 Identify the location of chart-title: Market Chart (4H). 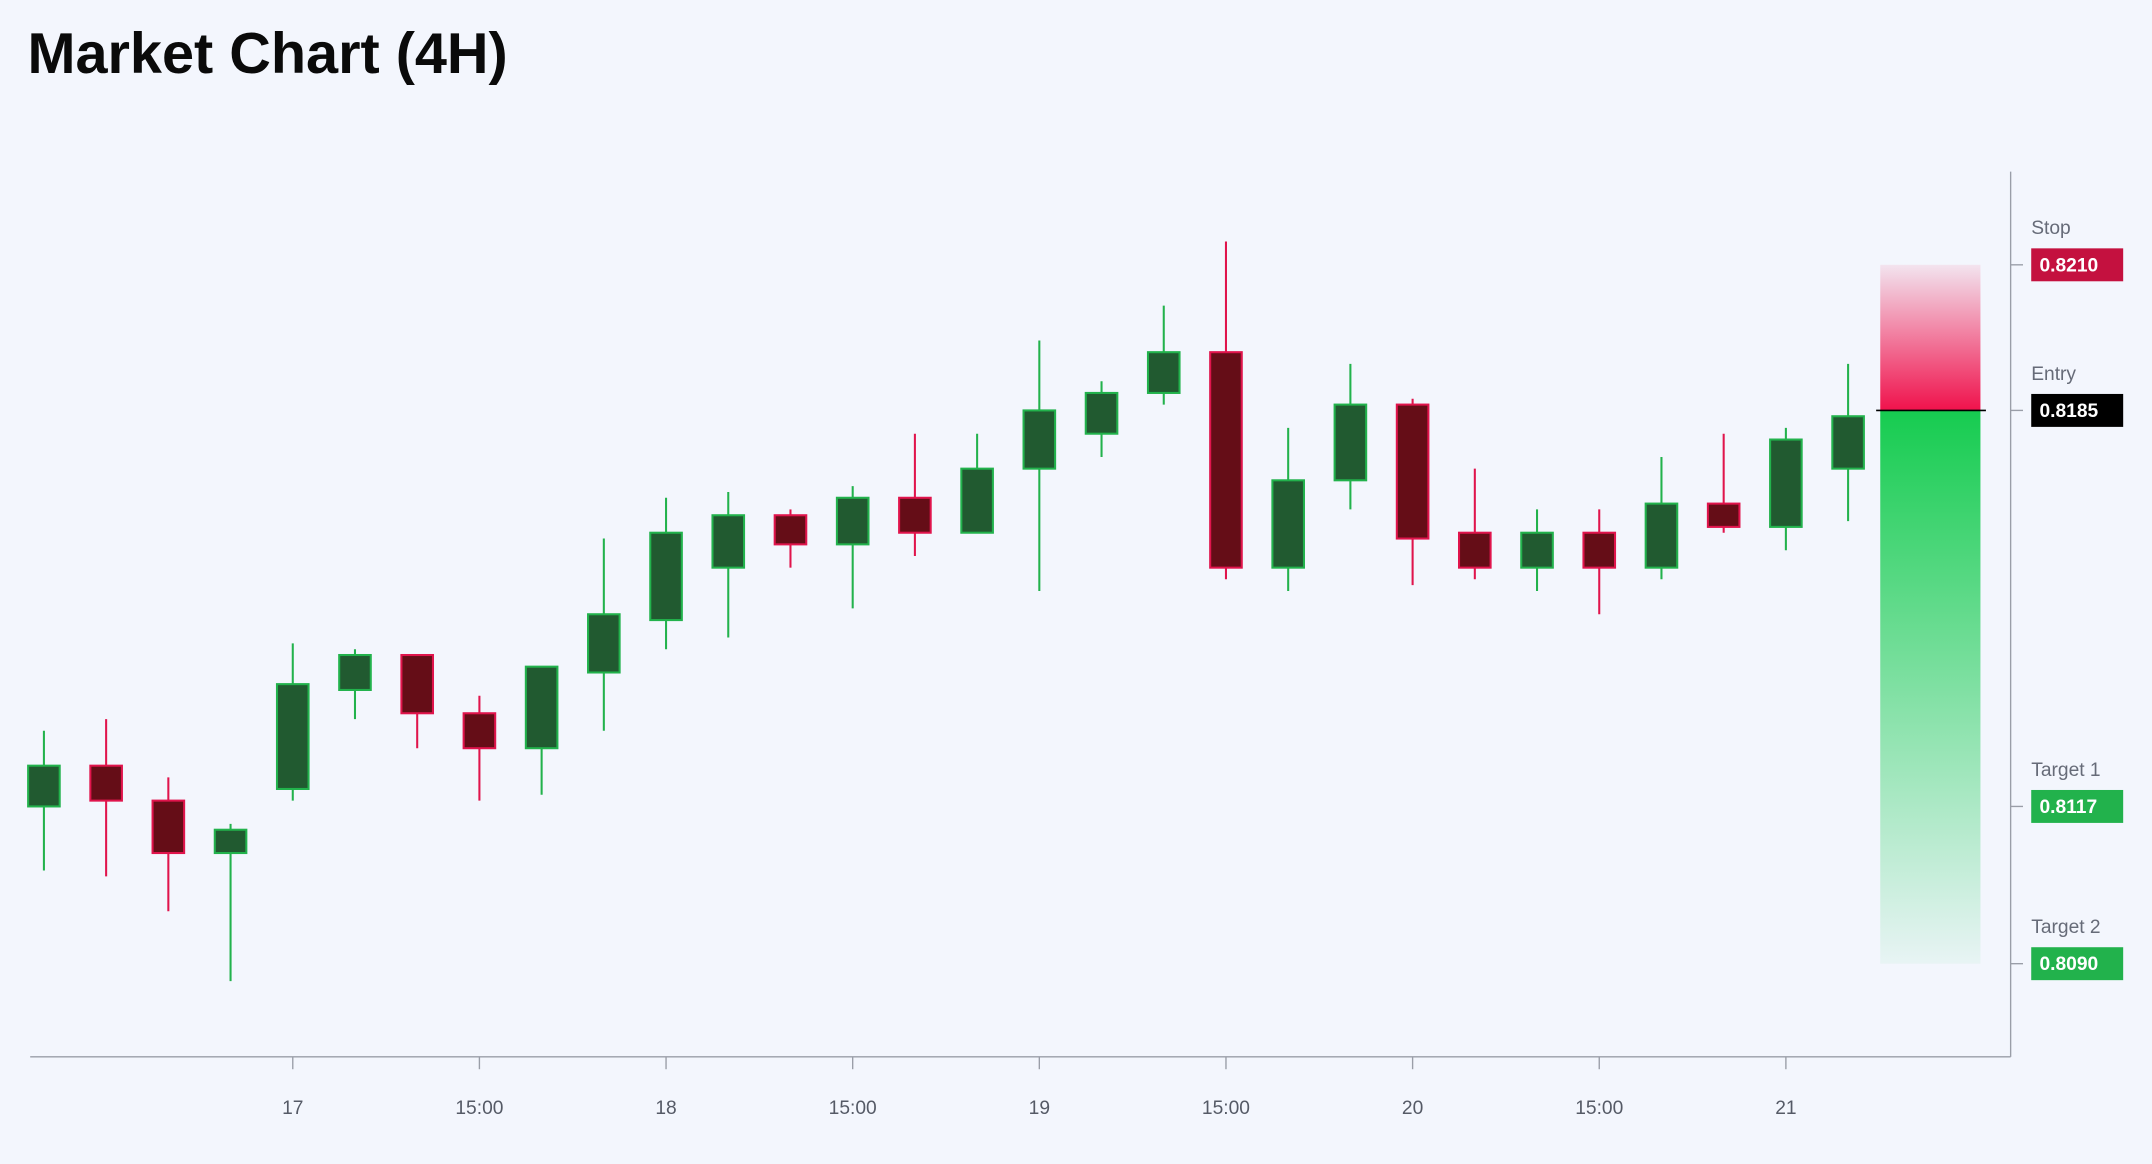
(267, 54).